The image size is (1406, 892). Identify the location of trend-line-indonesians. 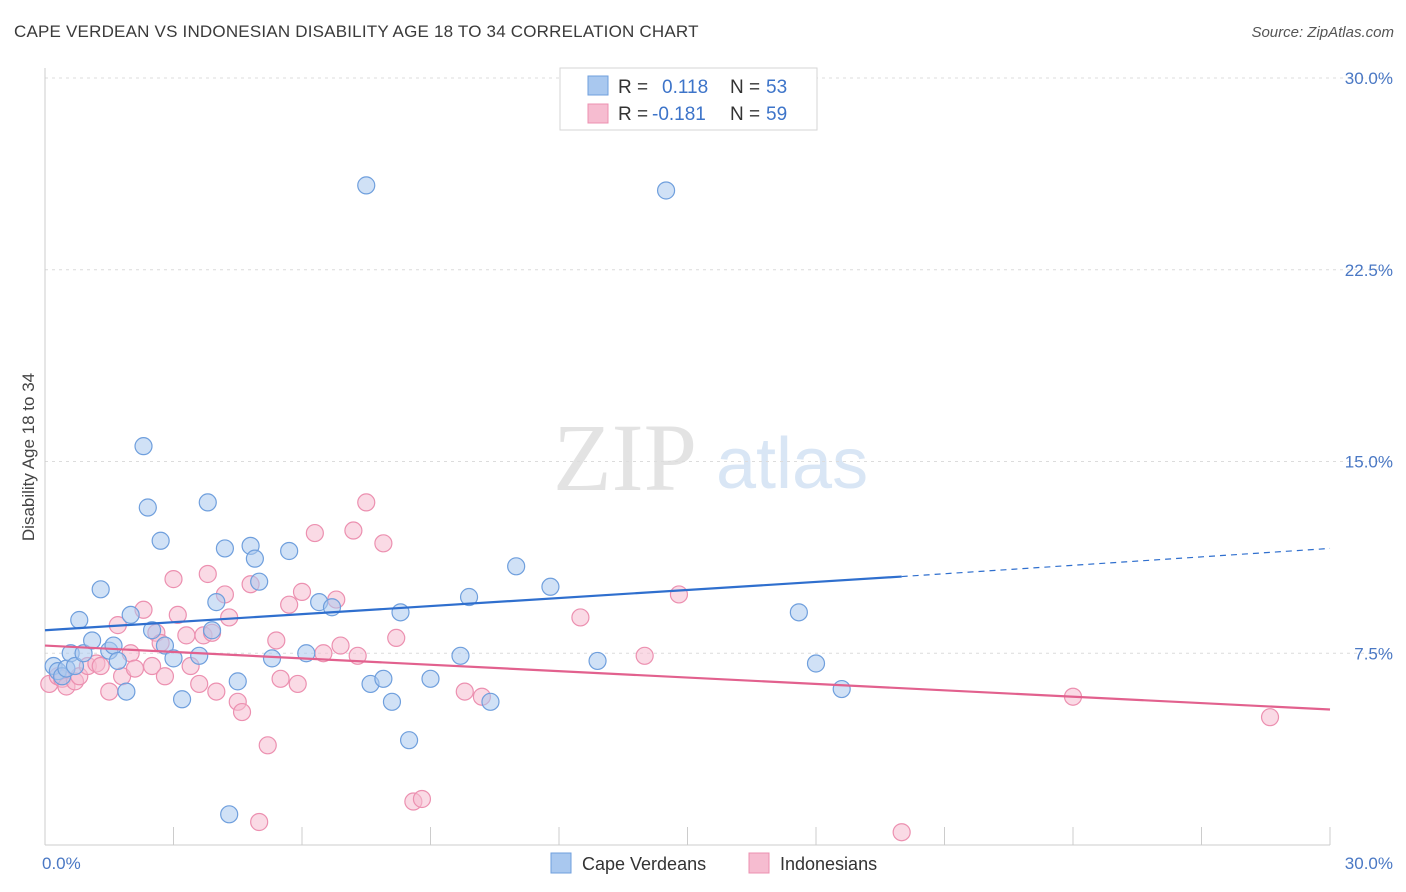
(687, 677).